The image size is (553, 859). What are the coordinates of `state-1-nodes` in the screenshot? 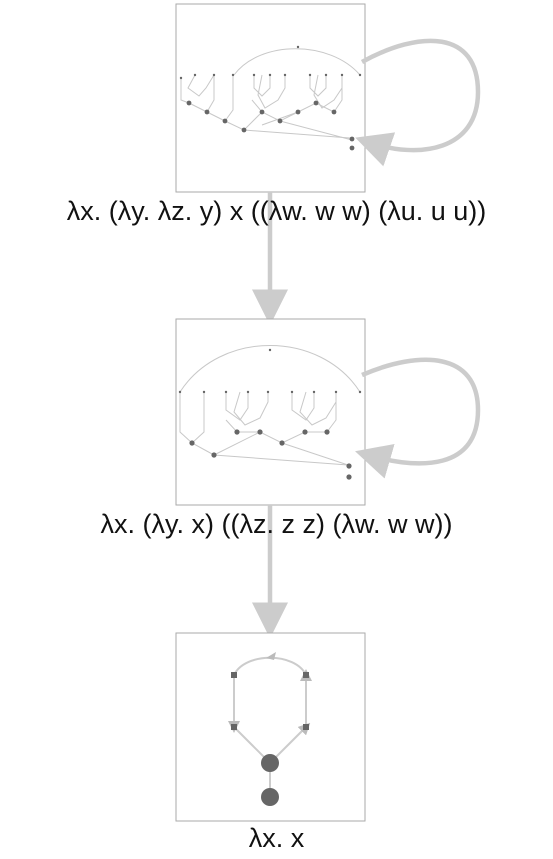 It's located at (270, 98).